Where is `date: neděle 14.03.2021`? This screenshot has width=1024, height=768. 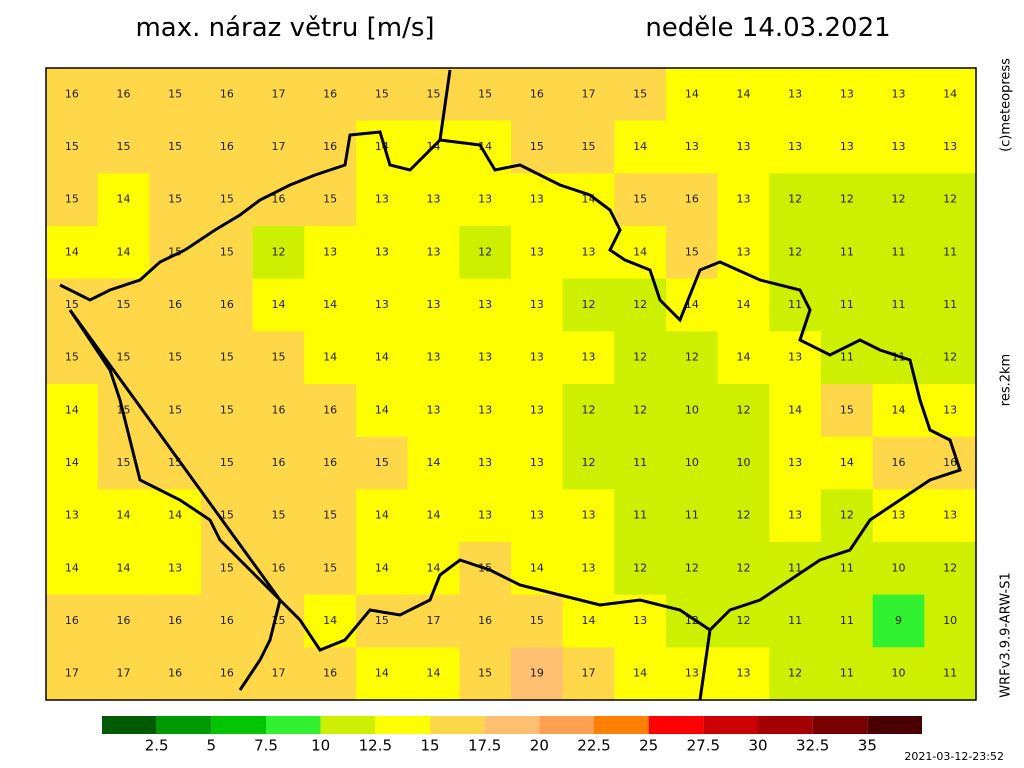
date: neděle 14.03.2021 is located at coordinates (767, 28).